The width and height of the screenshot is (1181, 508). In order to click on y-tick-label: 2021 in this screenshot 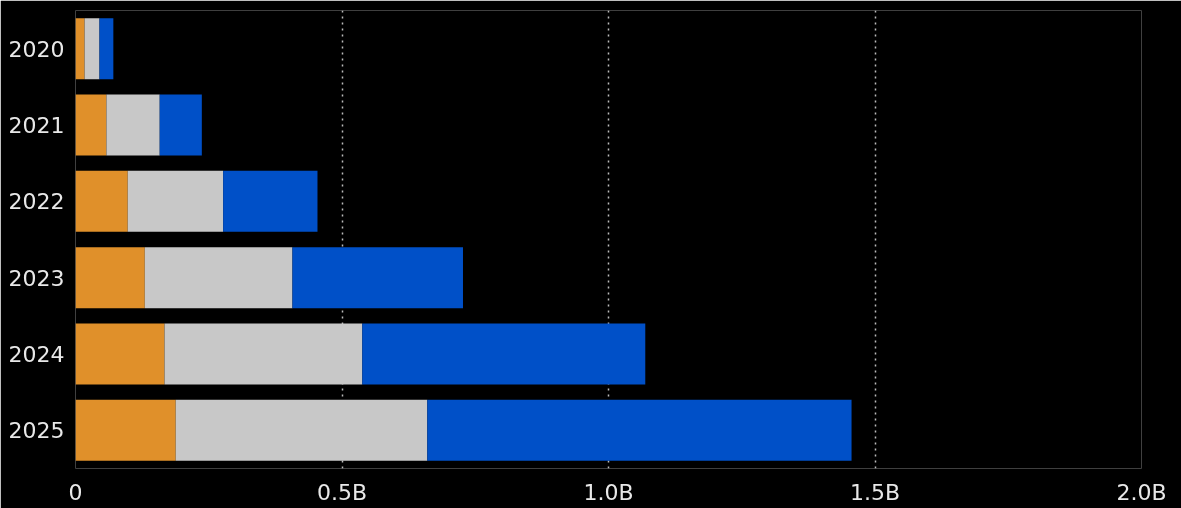, I will do `click(36, 125)`.